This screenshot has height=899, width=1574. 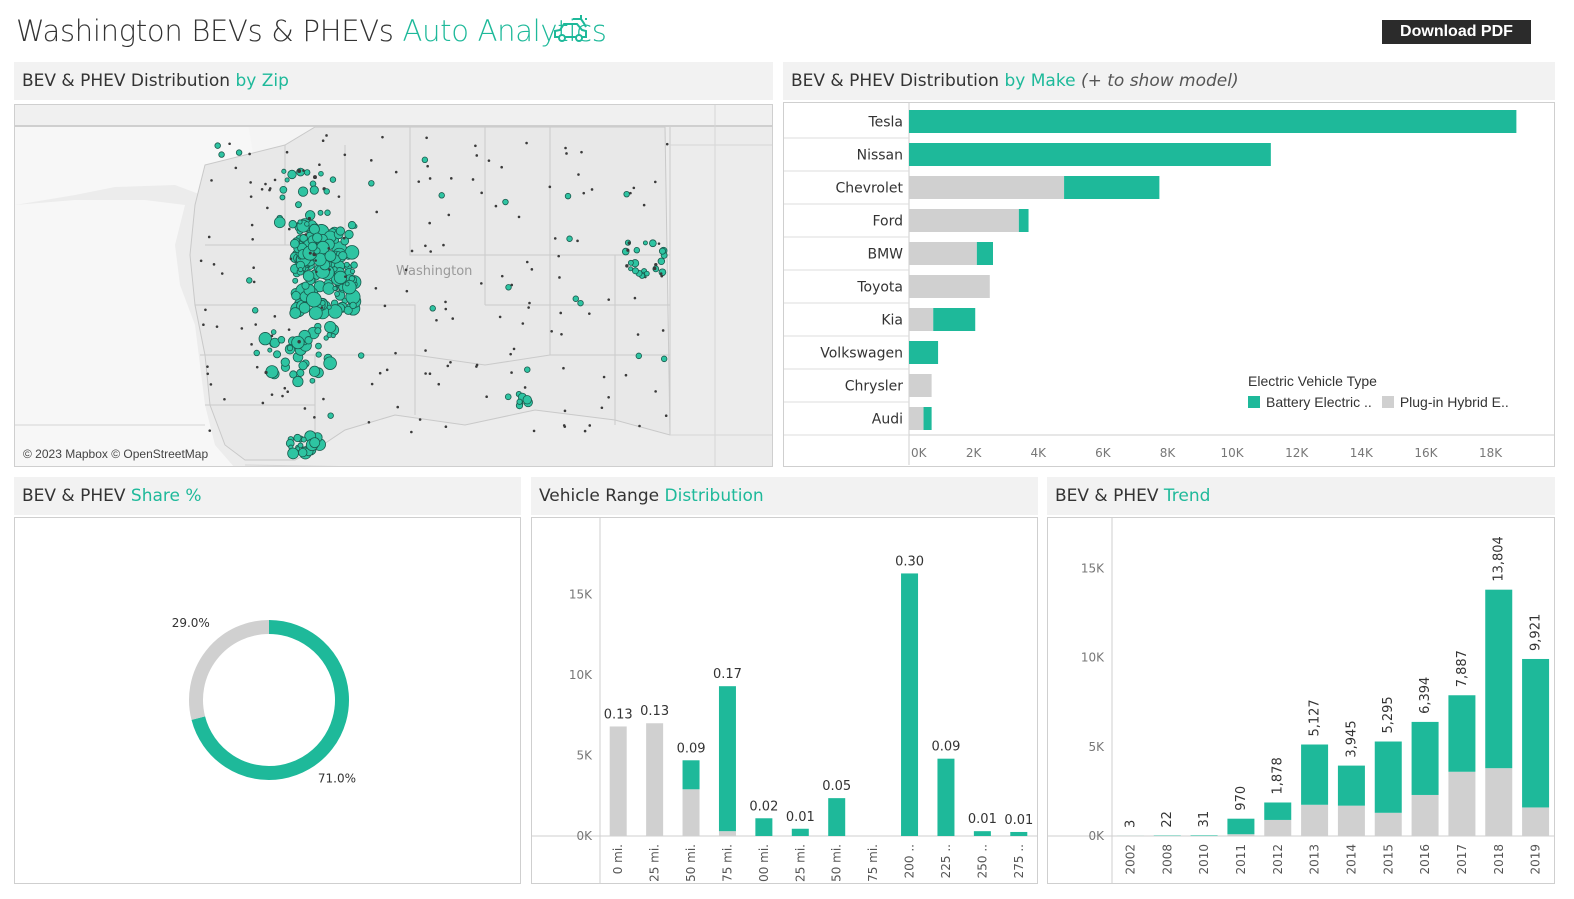 What do you see at coordinates (393, 81) in the screenshot?
I see `zip-panel-header: BEV & PHEV Distribution by Zip` at bounding box center [393, 81].